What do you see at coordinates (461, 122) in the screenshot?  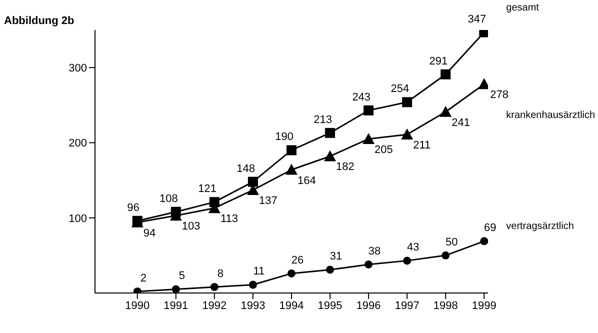 I see `data-label: 241` at bounding box center [461, 122].